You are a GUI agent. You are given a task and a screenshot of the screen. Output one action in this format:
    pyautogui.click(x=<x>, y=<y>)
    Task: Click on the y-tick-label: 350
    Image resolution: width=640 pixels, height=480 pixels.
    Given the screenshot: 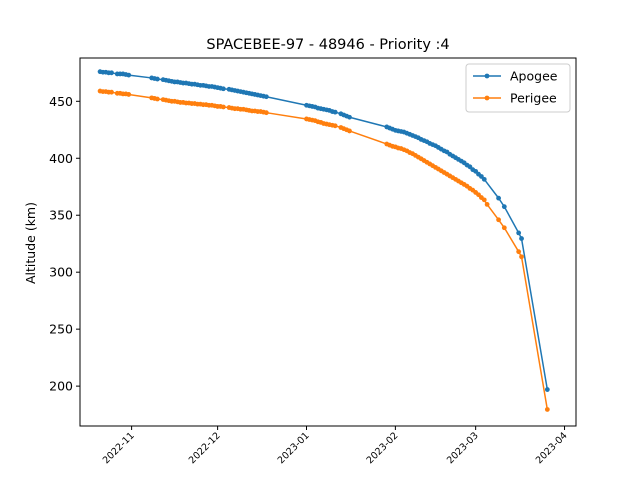 What is the action you would take?
    pyautogui.click(x=61, y=215)
    